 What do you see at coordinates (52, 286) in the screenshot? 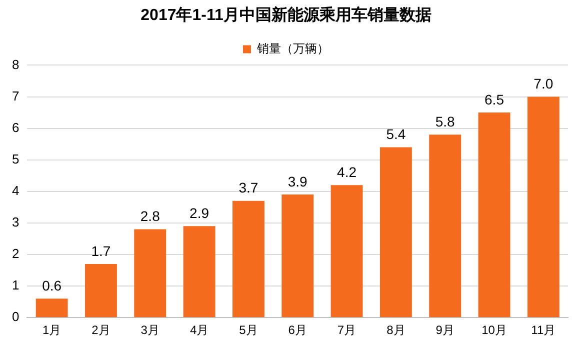
I see `text: 0.6` at bounding box center [52, 286].